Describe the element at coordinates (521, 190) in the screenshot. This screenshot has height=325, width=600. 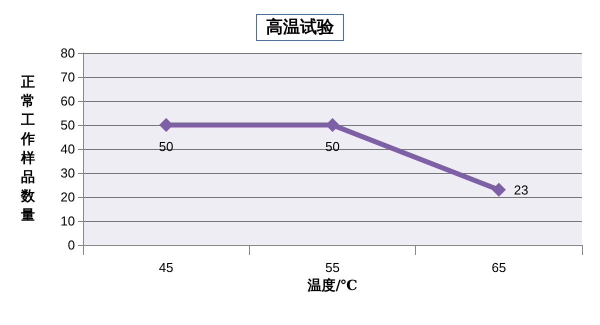
I see `data-label: 23` at that location.